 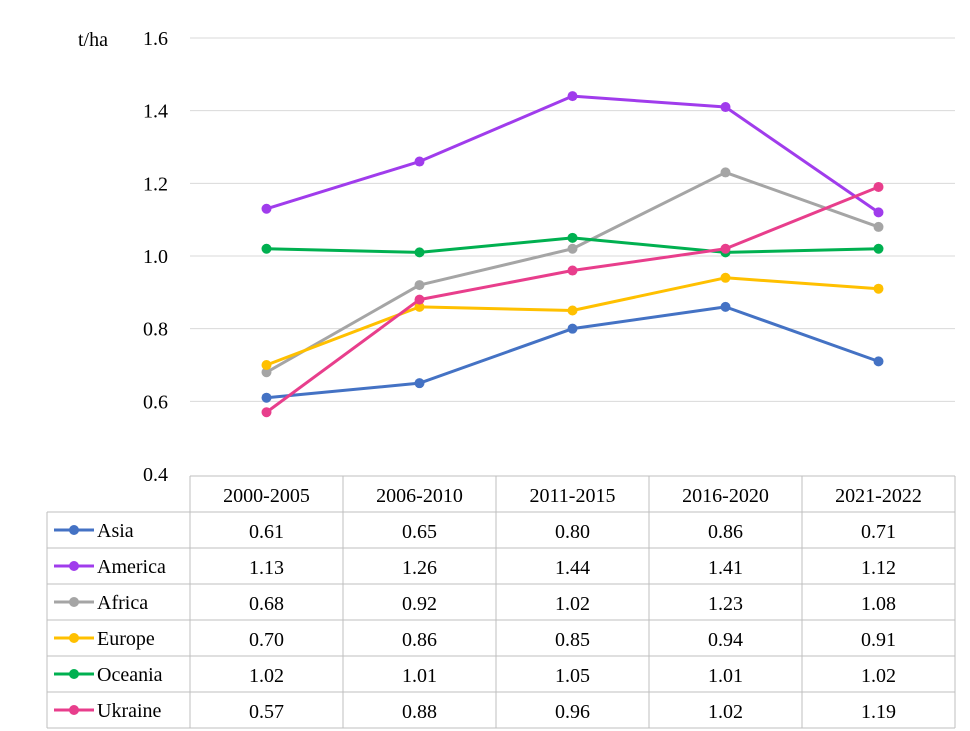 What do you see at coordinates (475, 567) in the screenshot?
I see `table-row: America 1.13 1.26 1.44 1.41 1.12` at bounding box center [475, 567].